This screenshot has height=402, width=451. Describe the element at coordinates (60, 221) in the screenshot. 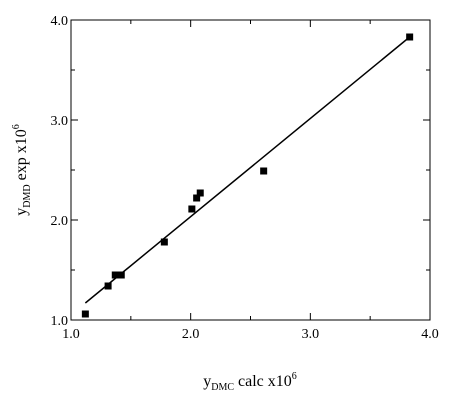

I see `y-tick-label: 2.0` at that location.